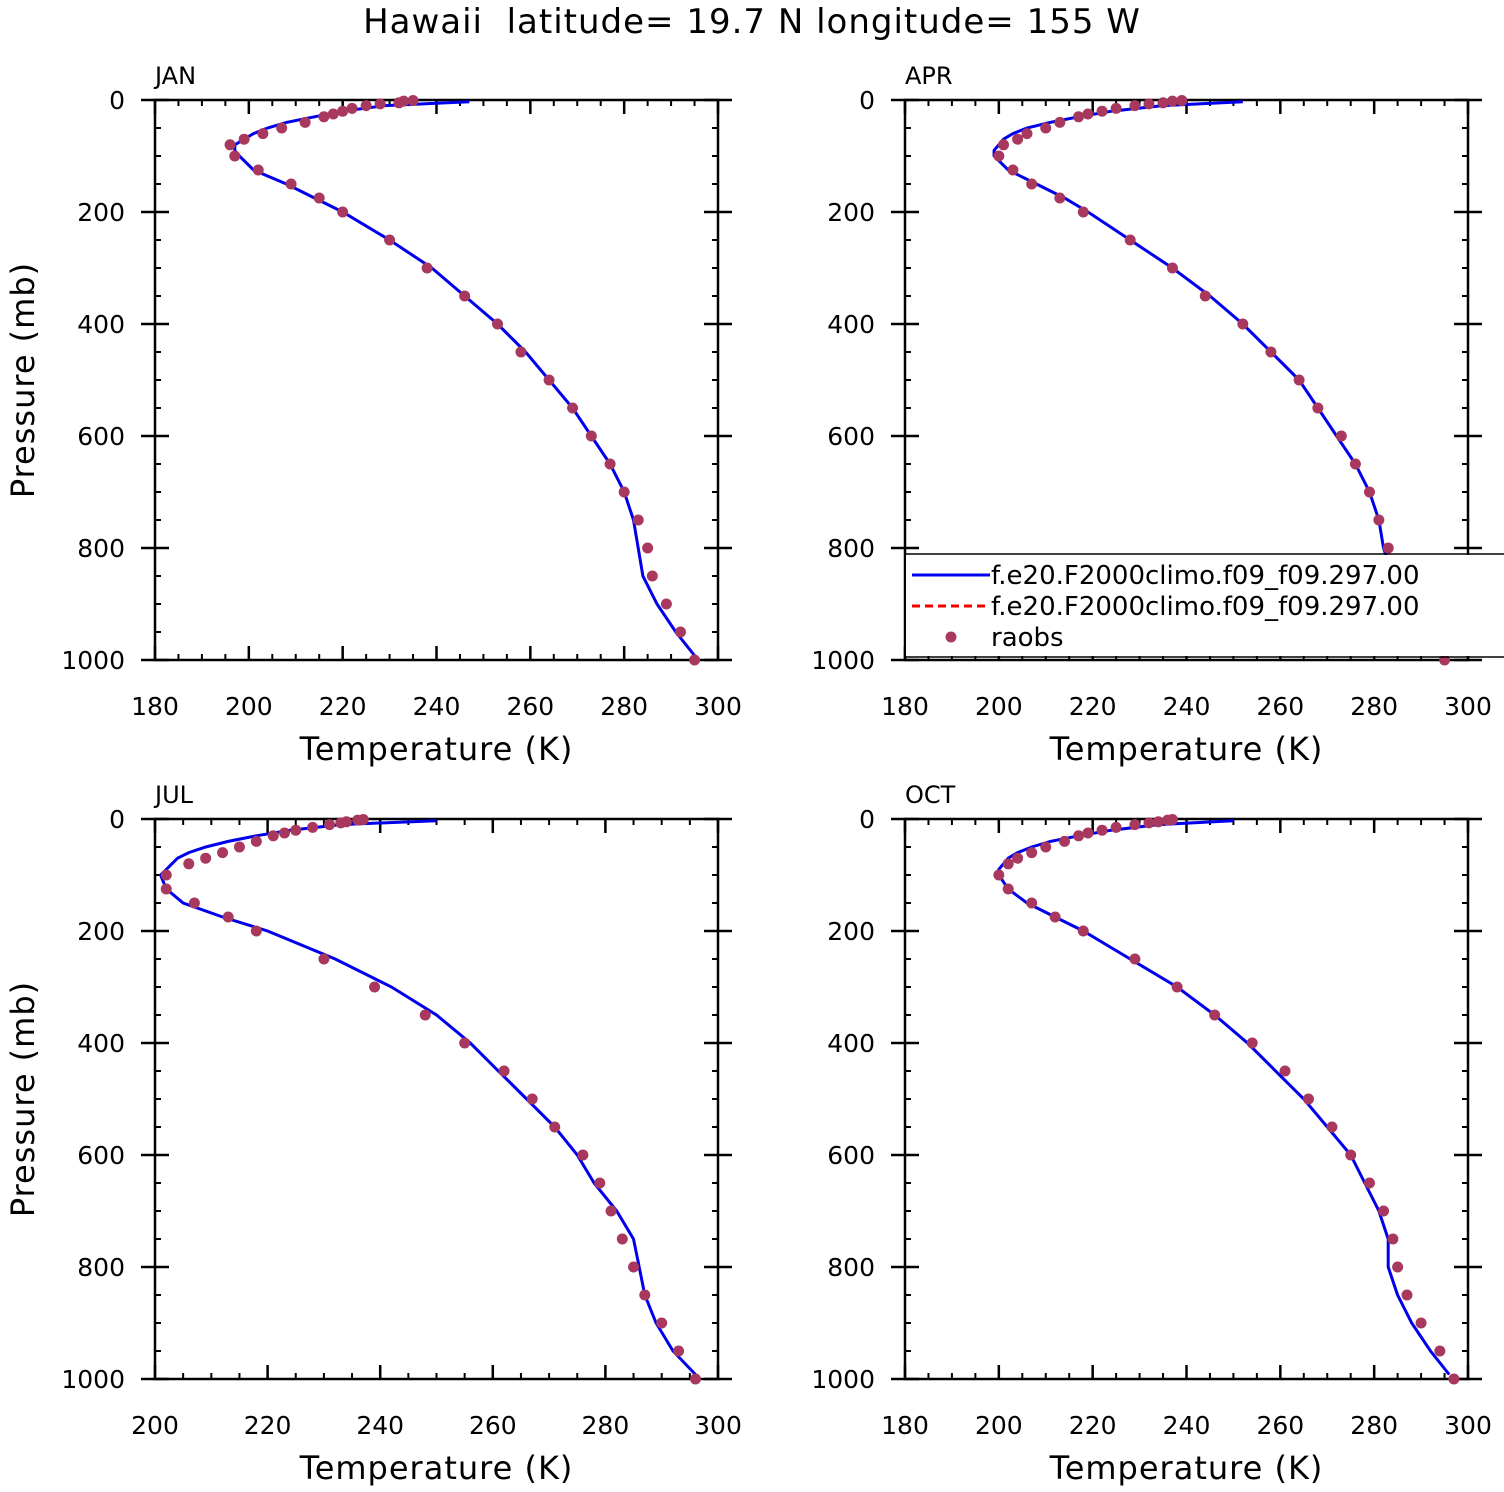 This screenshot has height=1492, width=1504. Describe the element at coordinates (930, 795) in the screenshot. I see `panel-title: OCT` at that location.